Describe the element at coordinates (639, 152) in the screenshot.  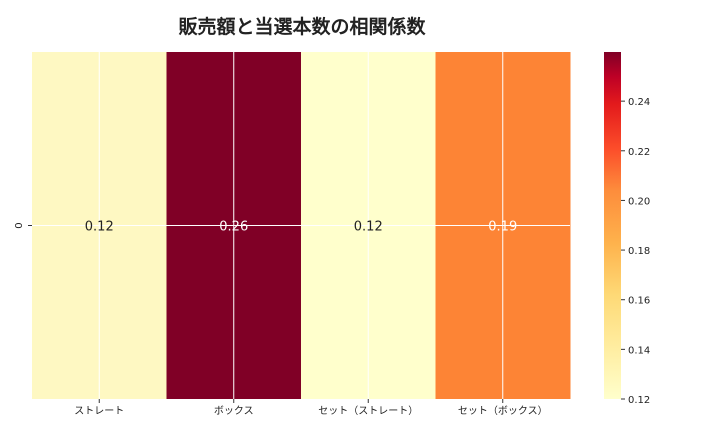
I see `colorbar-tick-label: 0.22` at that location.